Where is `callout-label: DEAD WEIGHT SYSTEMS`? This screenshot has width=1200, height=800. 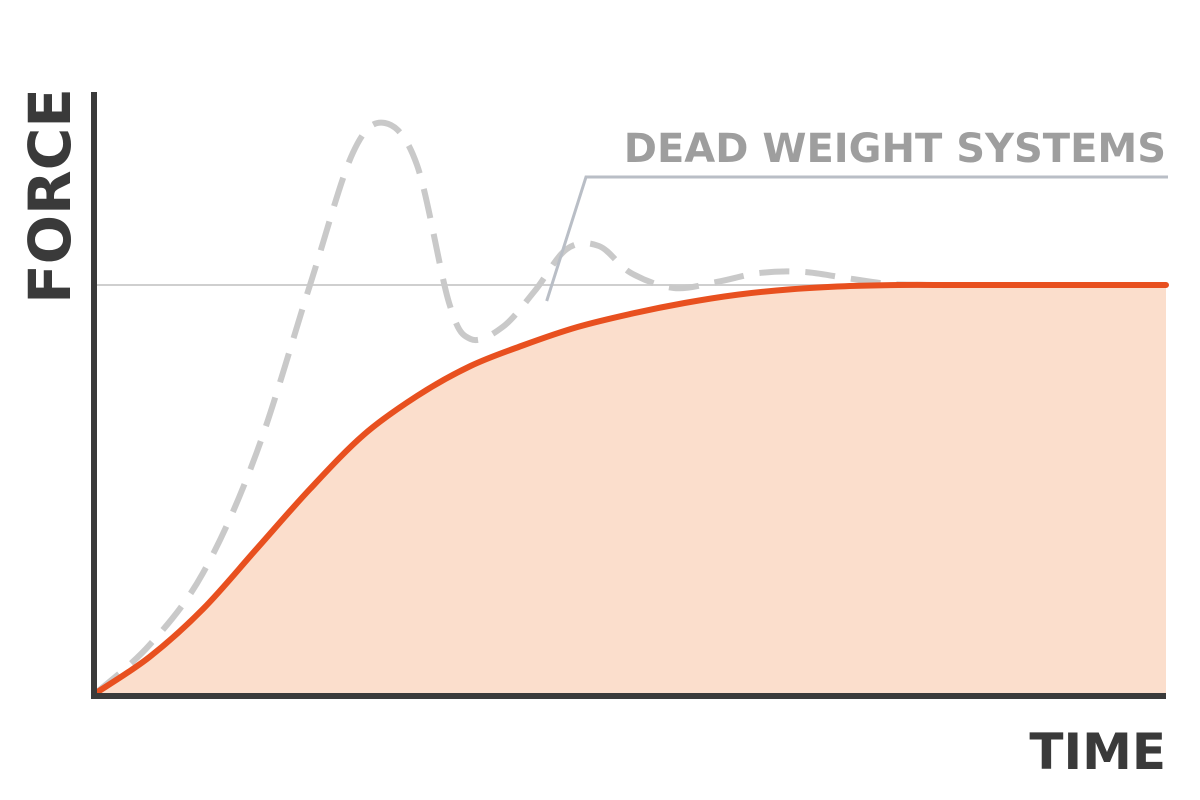 callout-label: DEAD WEIGHT SYSTEMS is located at coordinates (895, 149).